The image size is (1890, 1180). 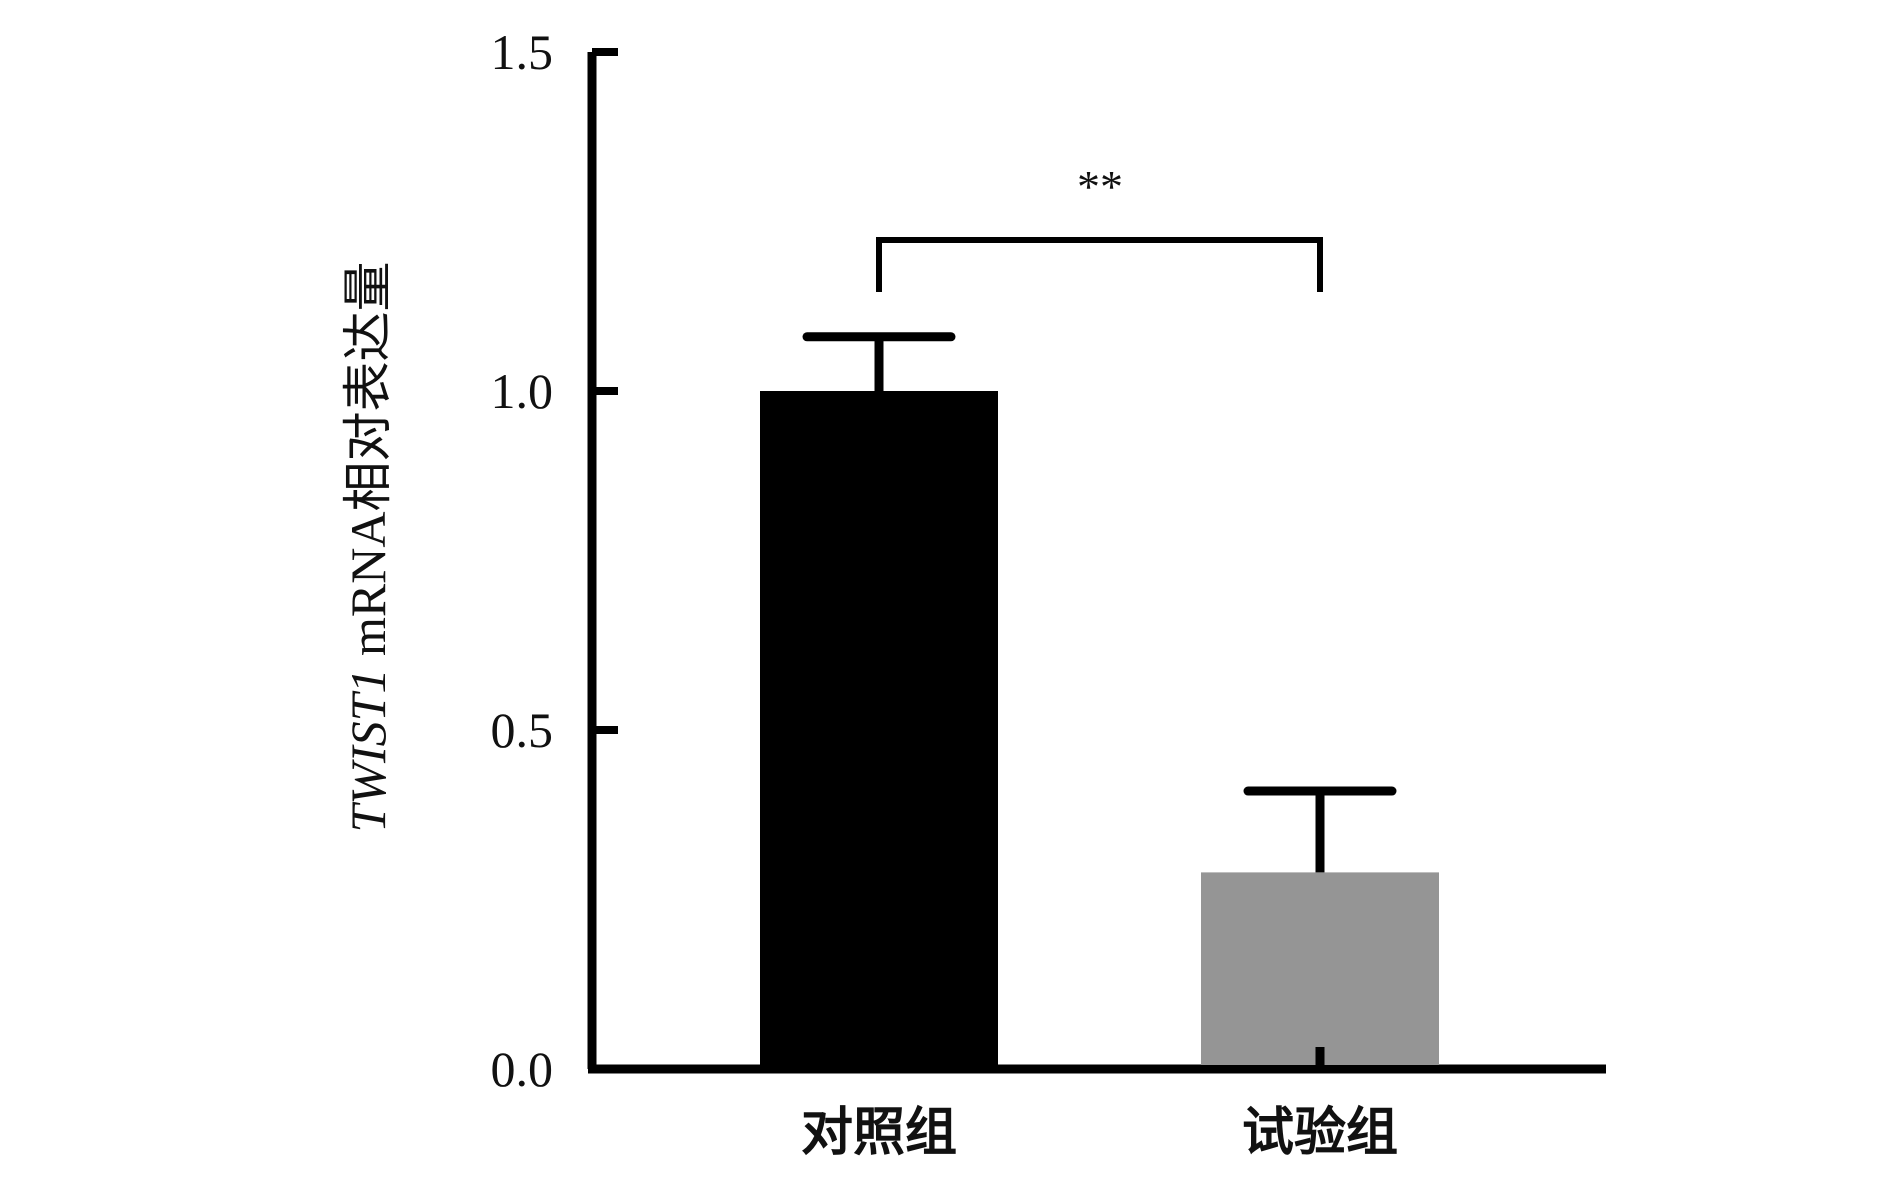 I want to click on category-labels: 对照组 试验组, so click(x=1099, y=1133).